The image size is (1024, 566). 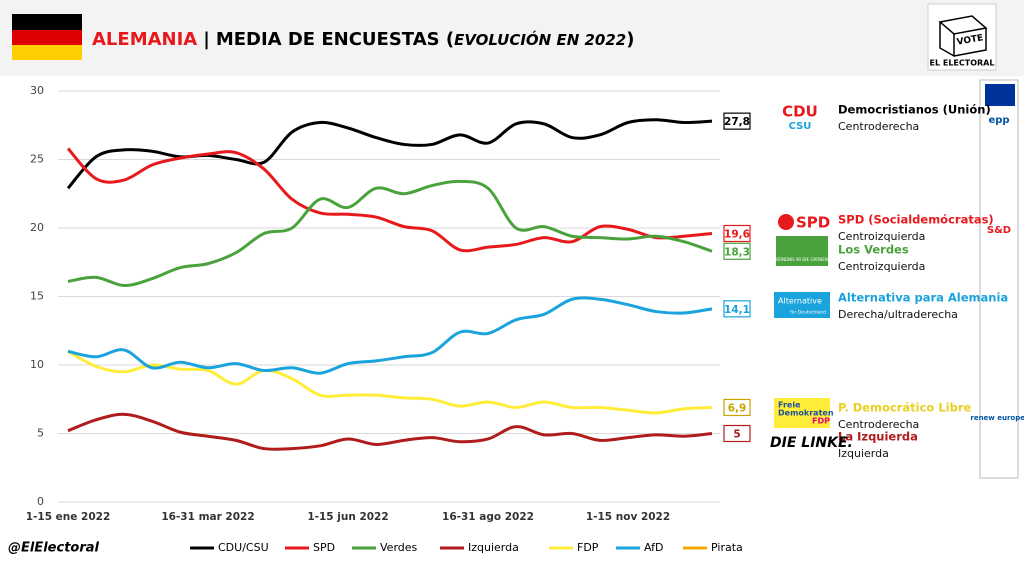 What do you see at coordinates (628, 517) in the screenshot?
I see `x-tick-label: 1-15 nov 2022` at bounding box center [628, 517].